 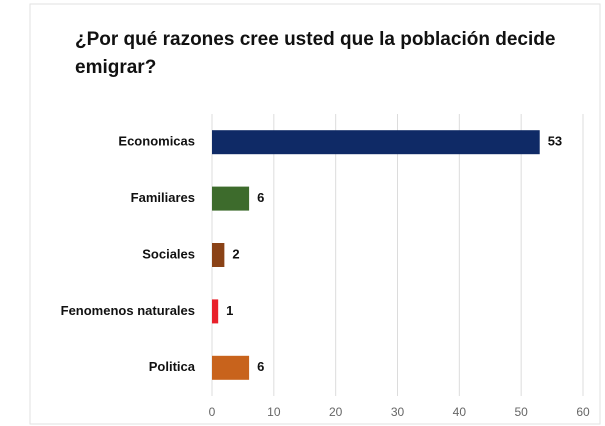 What do you see at coordinates (274, 412) in the screenshot?
I see `x-tick-label: 10` at bounding box center [274, 412].